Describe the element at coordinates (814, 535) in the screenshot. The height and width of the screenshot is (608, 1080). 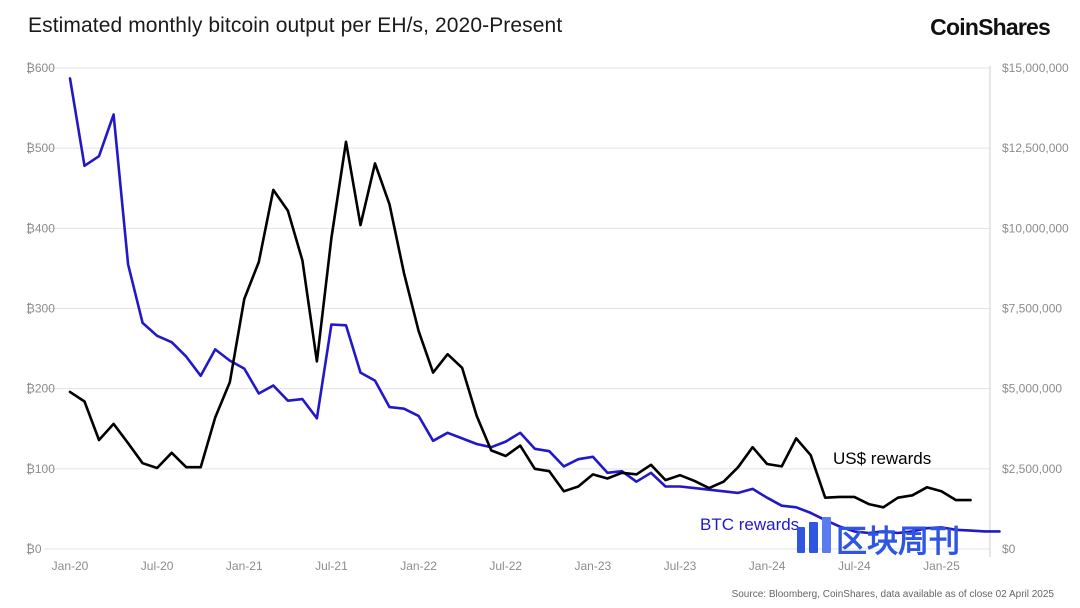
I see `watermark-logo-icon` at that location.